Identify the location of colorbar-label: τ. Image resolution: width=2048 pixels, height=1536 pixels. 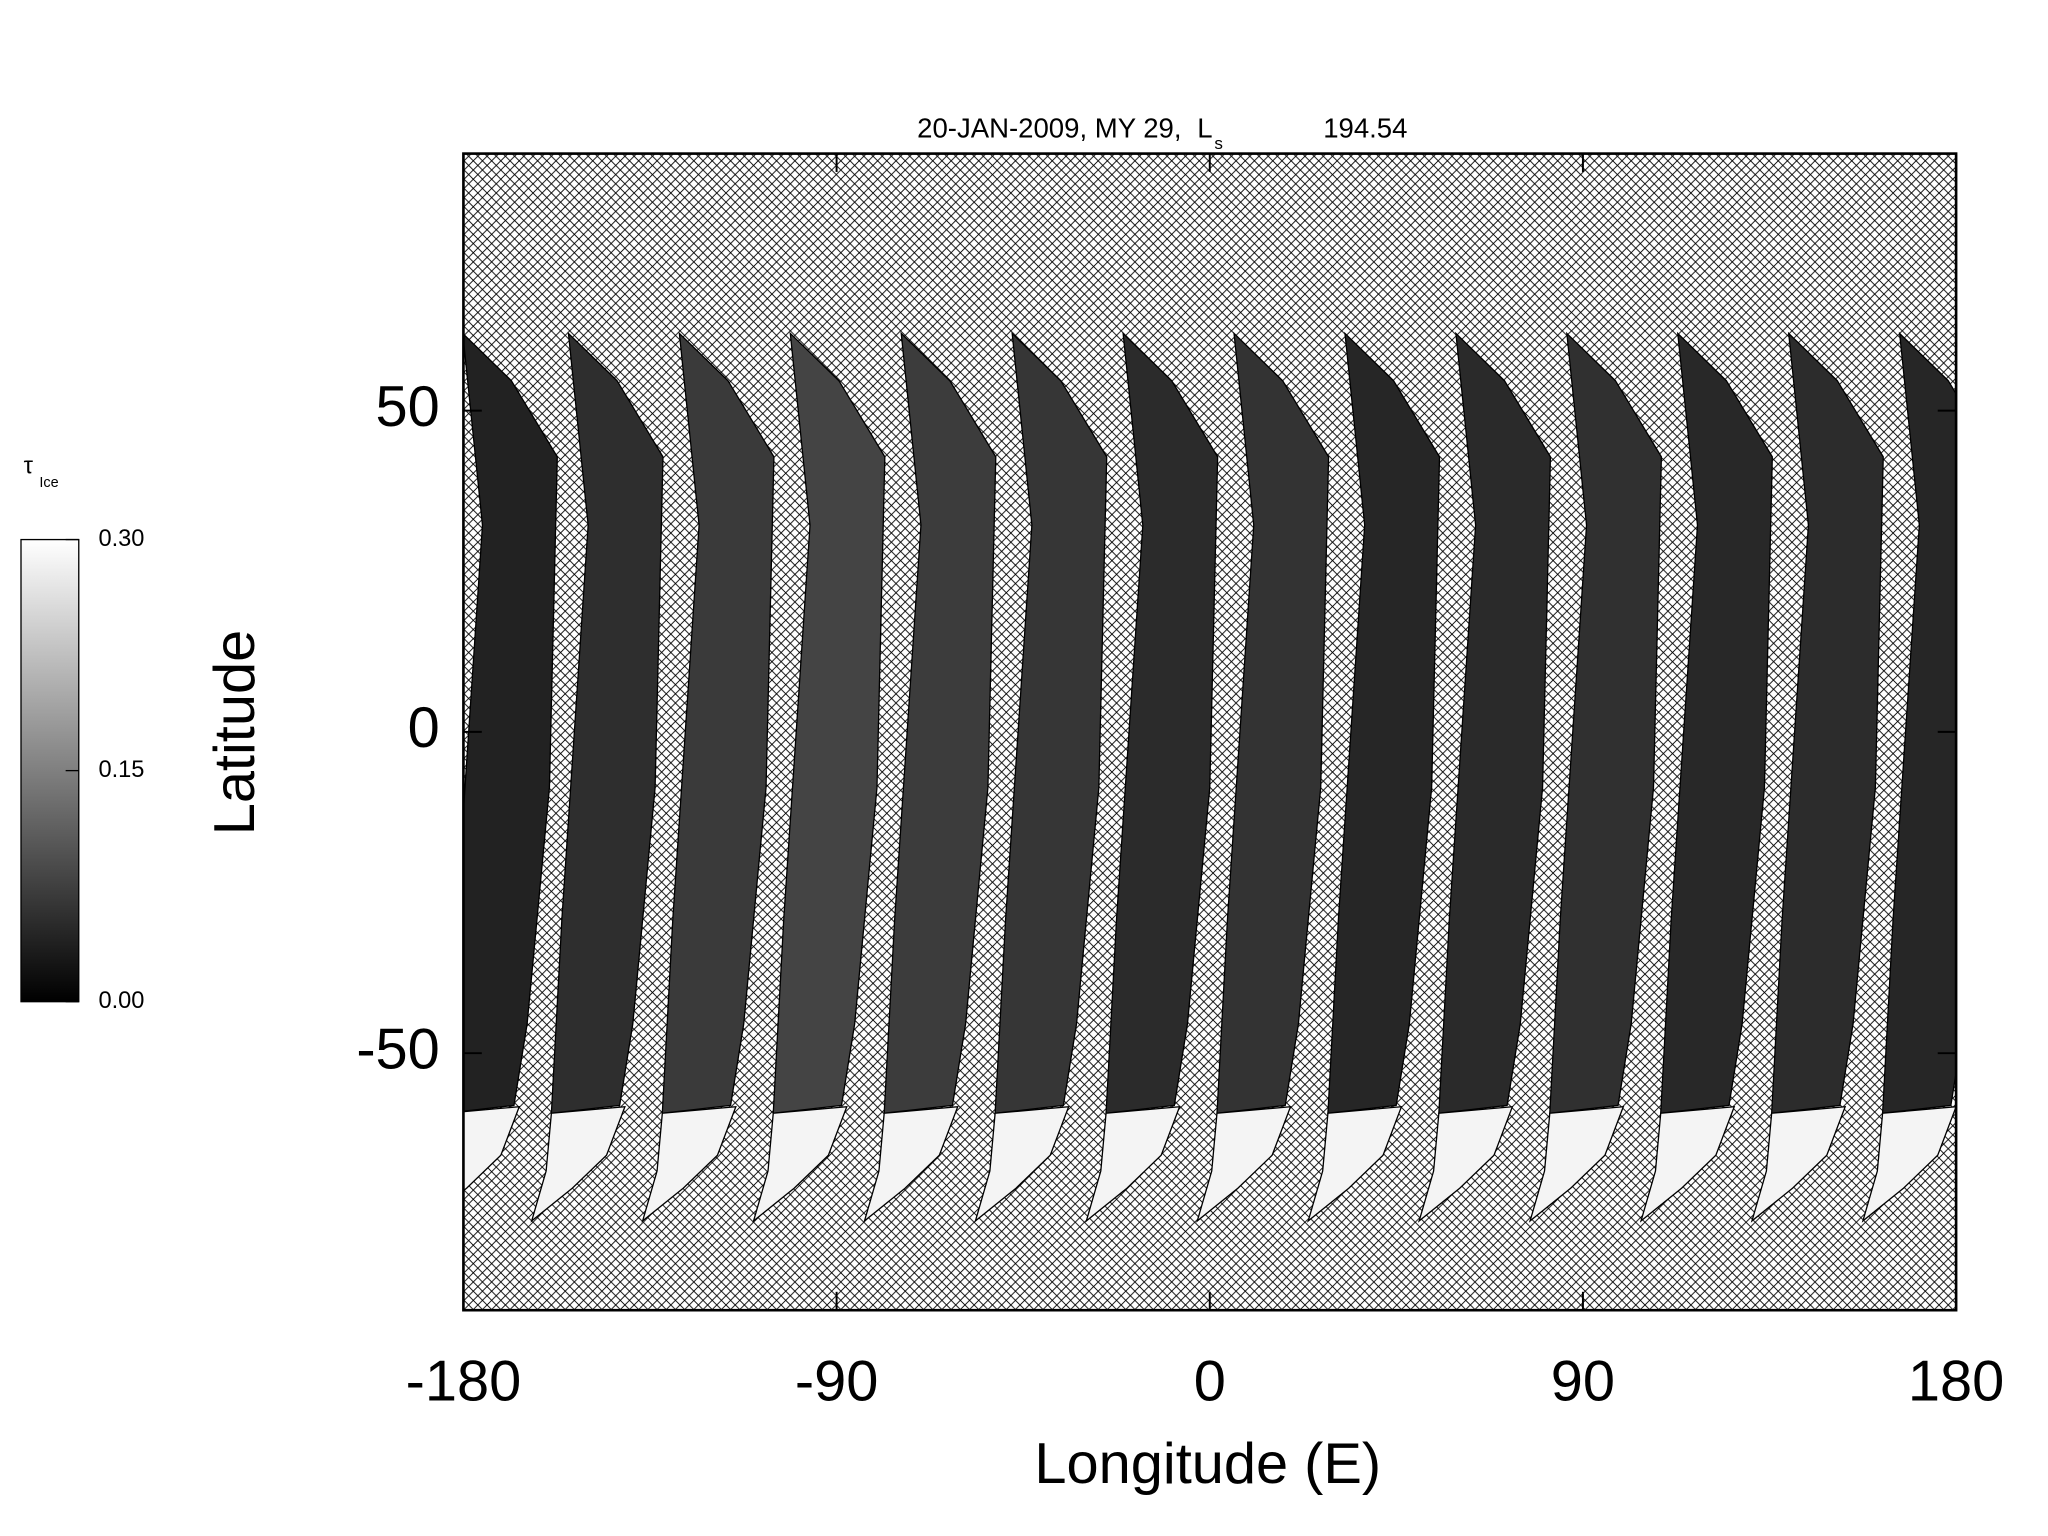
(29, 467).